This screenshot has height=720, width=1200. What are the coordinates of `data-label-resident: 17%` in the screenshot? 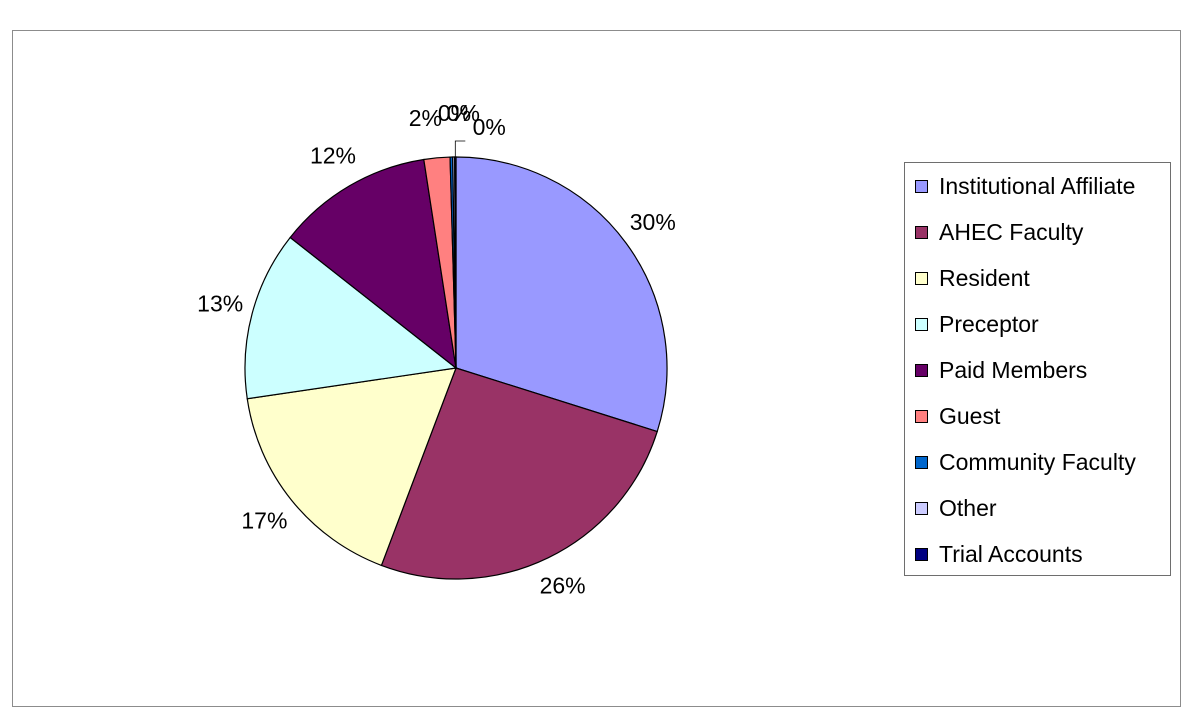 It's located at (264, 520).